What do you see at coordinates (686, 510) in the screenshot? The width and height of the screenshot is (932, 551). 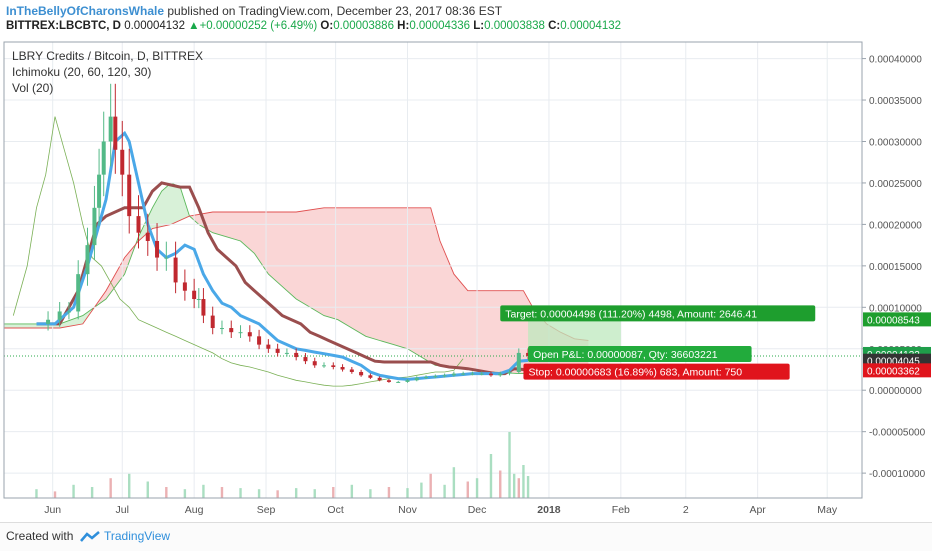 I see `x-tick-label: 2` at bounding box center [686, 510].